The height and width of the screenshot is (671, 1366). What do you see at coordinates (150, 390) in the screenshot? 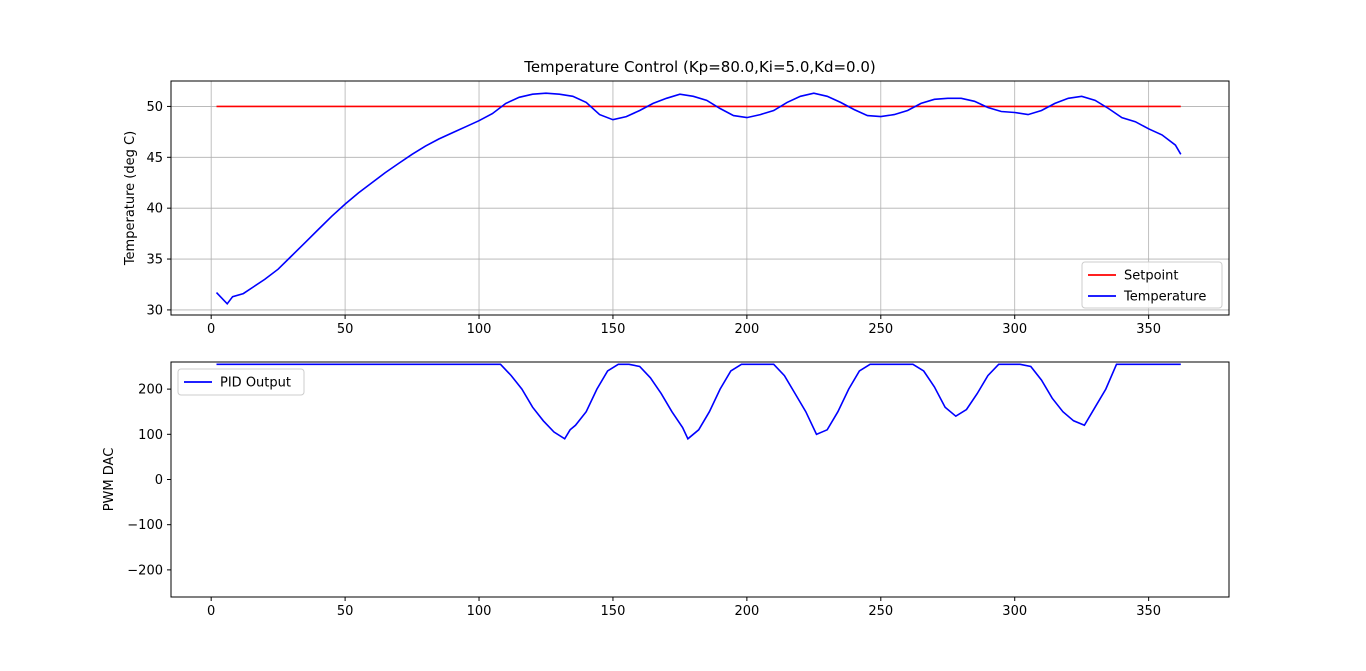
I see `y-tick-label: 200` at bounding box center [150, 390].